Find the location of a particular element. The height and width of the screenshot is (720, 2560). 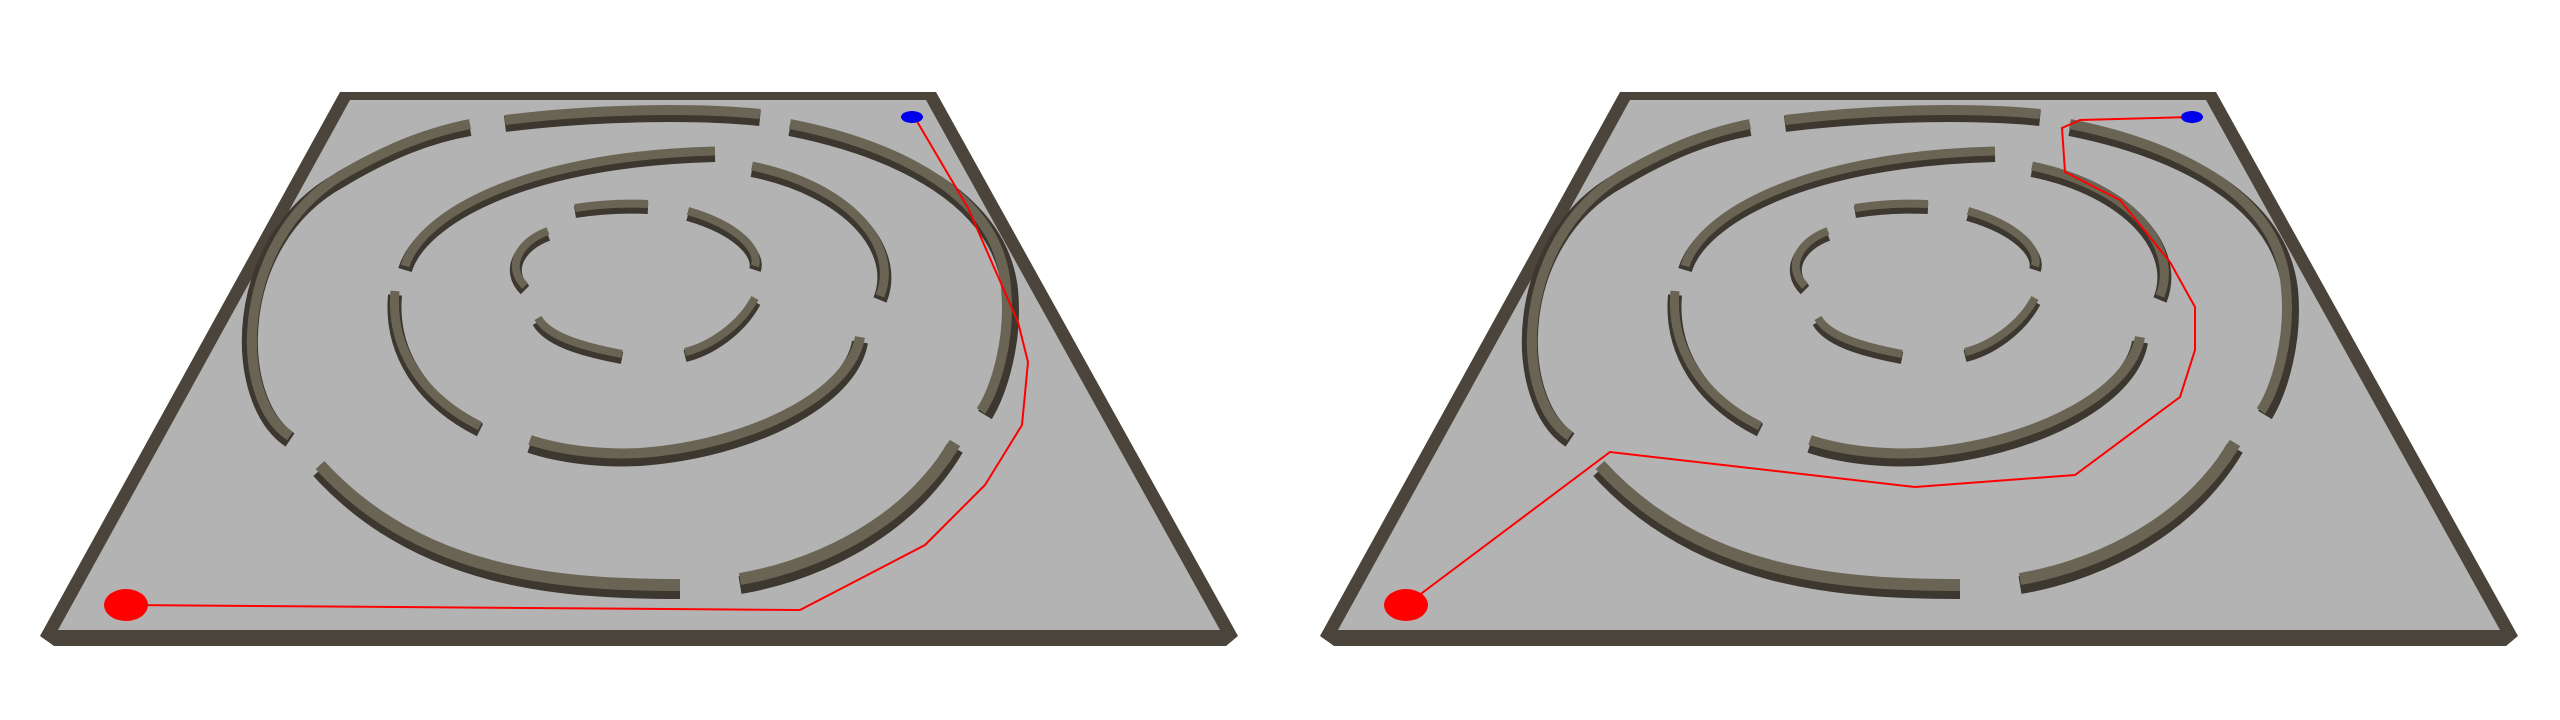

middle-ring-walls is located at coordinates (639, 306).